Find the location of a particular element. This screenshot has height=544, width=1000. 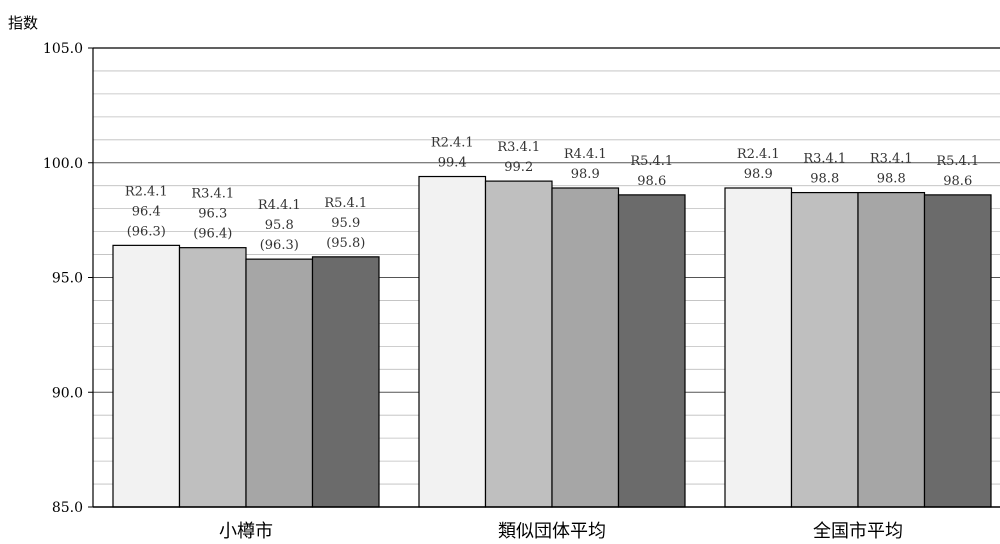

data-label: 96.4 is located at coordinates (146, 211).